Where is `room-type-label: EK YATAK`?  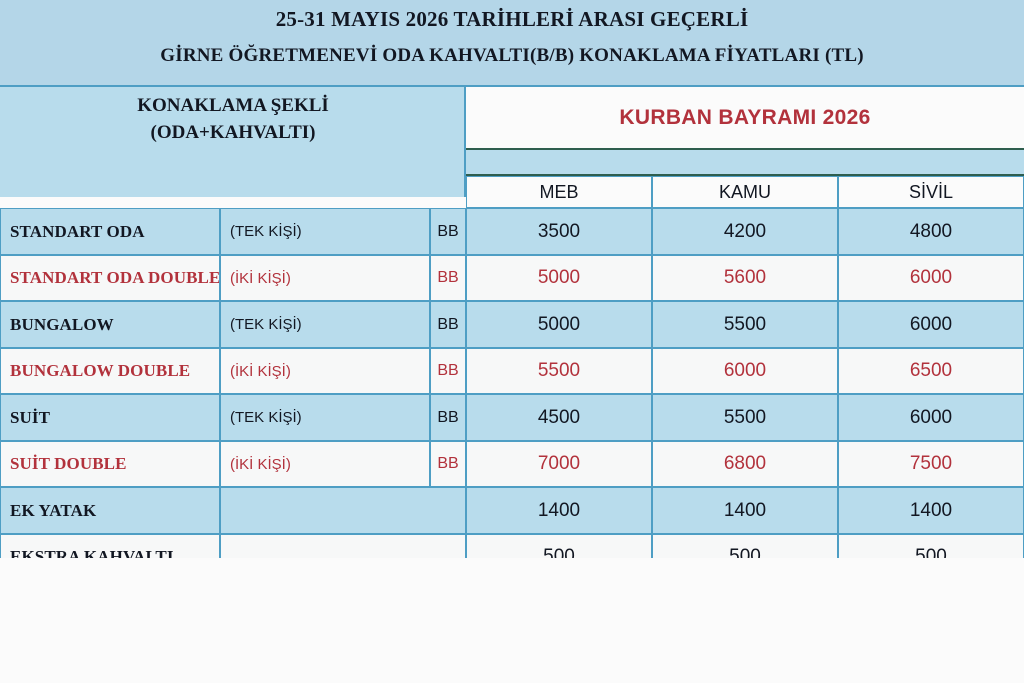 room-type-label: EK YATAK is located at coordinates (53, 510).